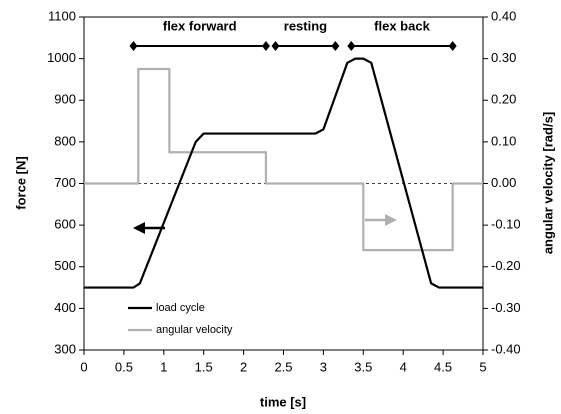 The height and width of the screenshot is (414, 561). I want to click on y2-tick-label: -0.10, so click(506, 224).